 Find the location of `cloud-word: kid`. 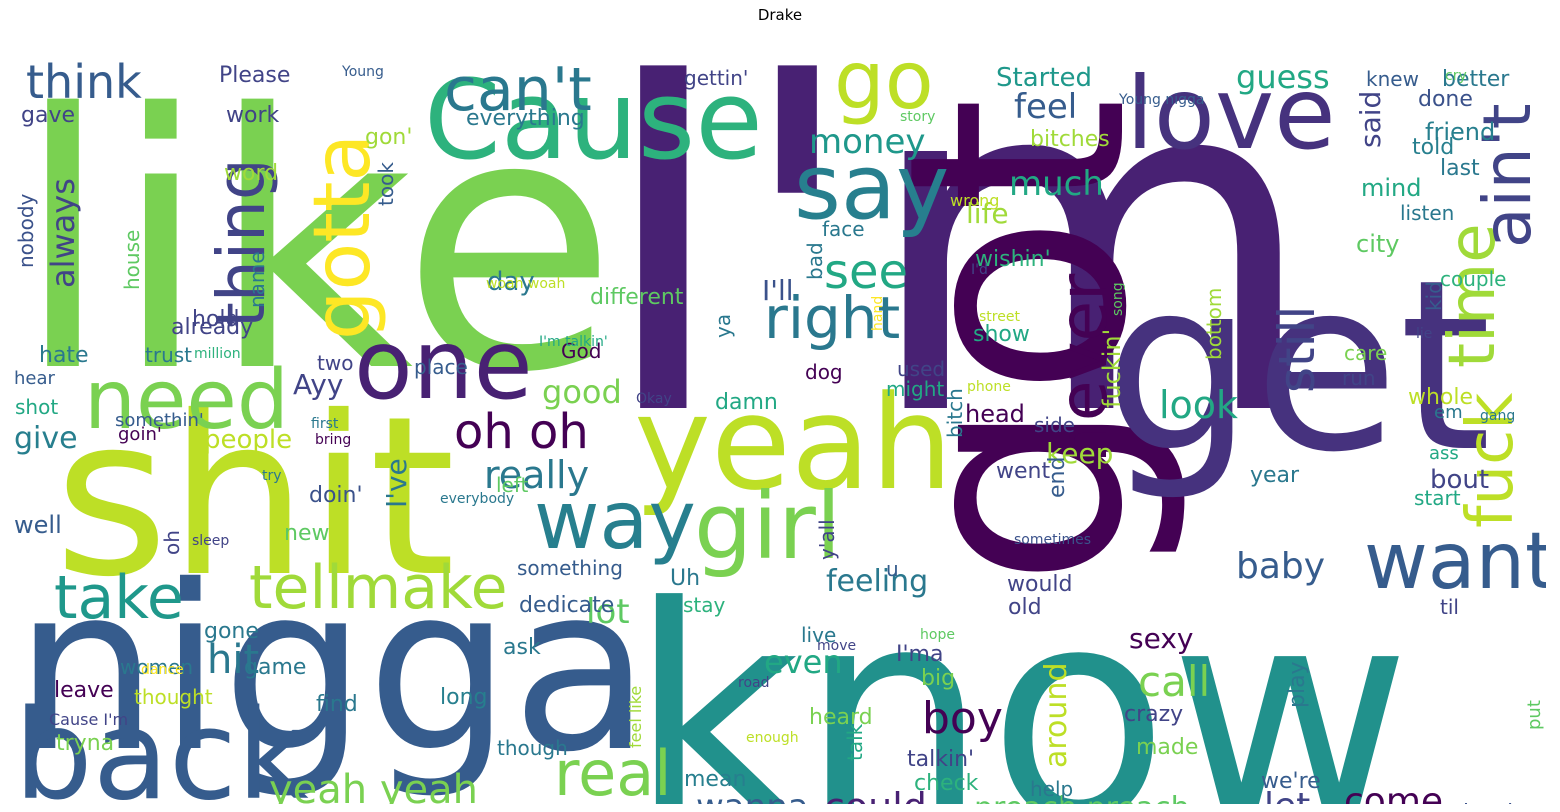

cloud-word: kid is located at coordinates (1434, 296).